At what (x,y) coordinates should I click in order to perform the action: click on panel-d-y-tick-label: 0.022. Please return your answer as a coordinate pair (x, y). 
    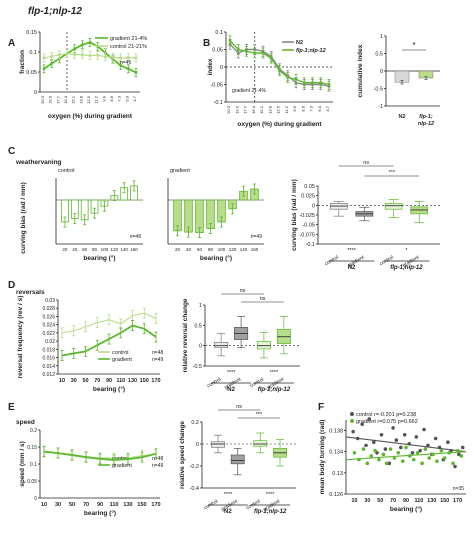
    Looking at the image, I should click on (48, 334).